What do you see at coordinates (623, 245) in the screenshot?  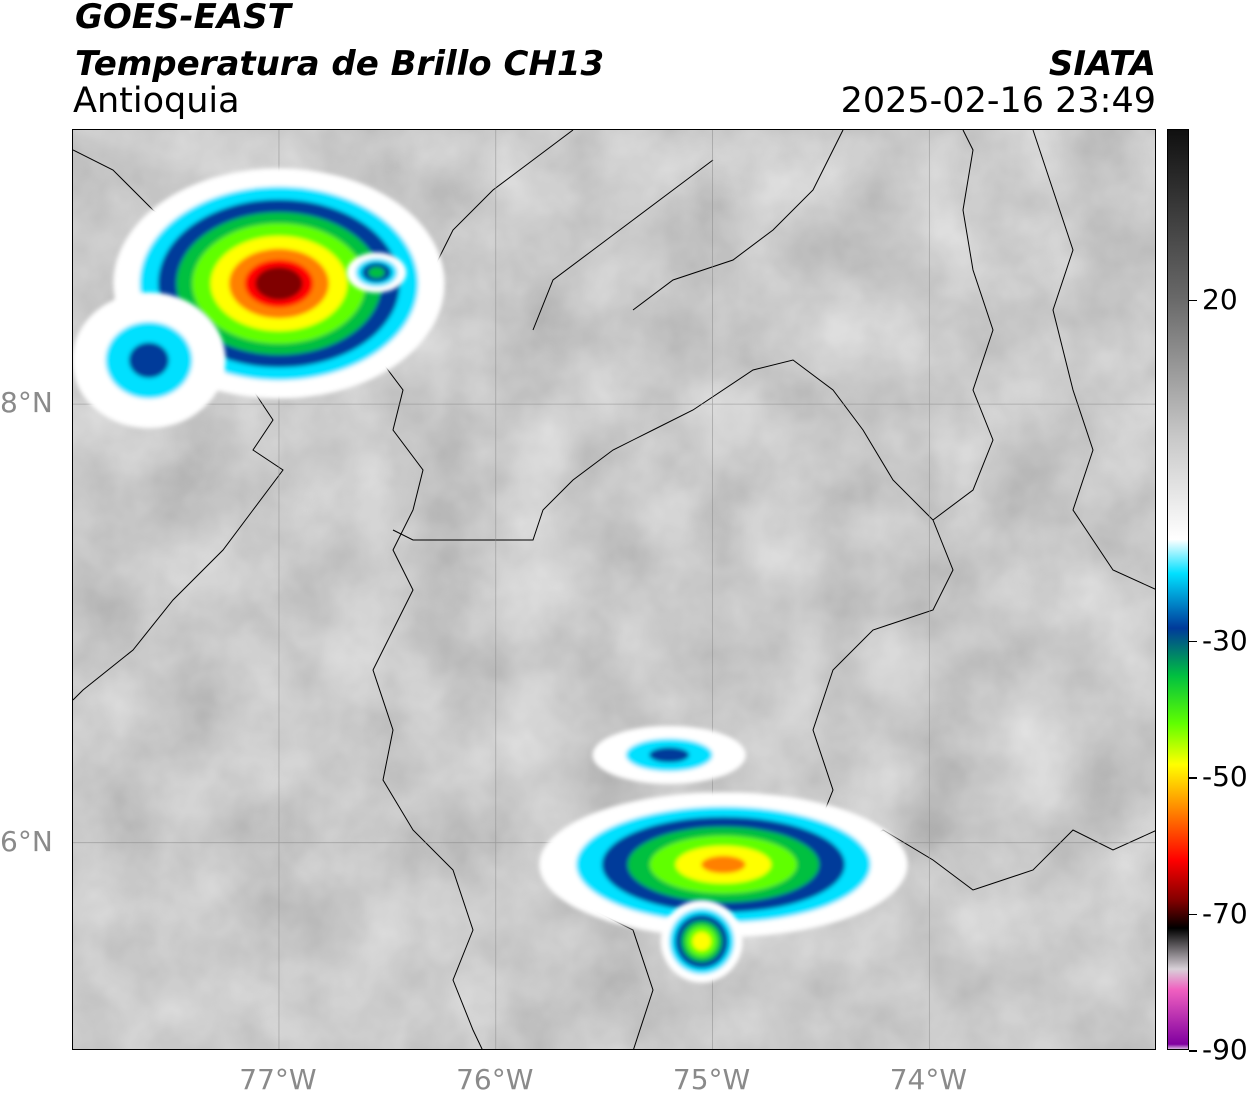 I see `border-sinu` at bounding box center [623, 245].